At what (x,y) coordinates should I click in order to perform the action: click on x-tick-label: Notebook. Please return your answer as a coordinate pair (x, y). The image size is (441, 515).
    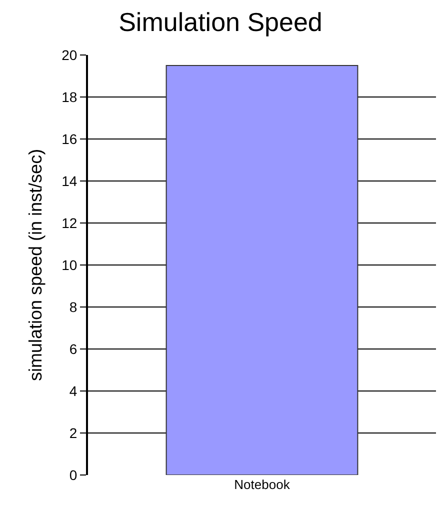
    Looking at the image, I should click on (262, 484).